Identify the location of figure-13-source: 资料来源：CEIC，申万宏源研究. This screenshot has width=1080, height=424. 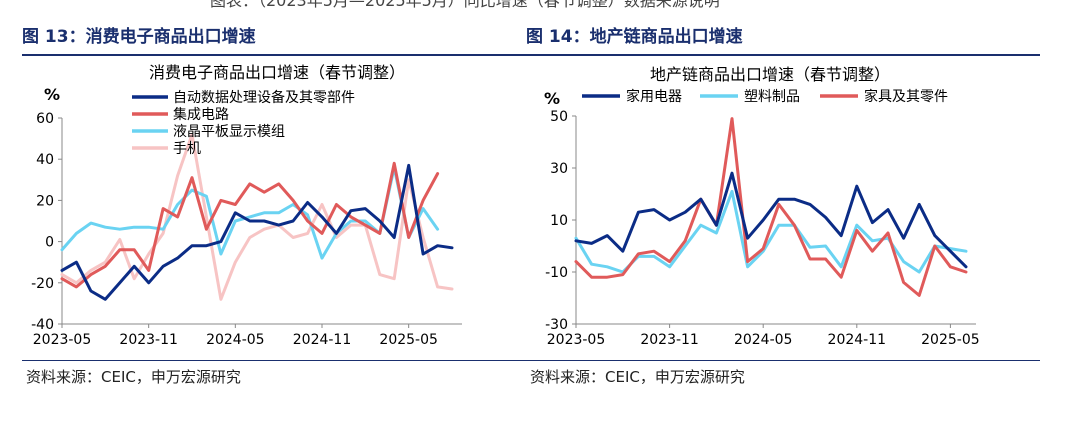
(133, 377).